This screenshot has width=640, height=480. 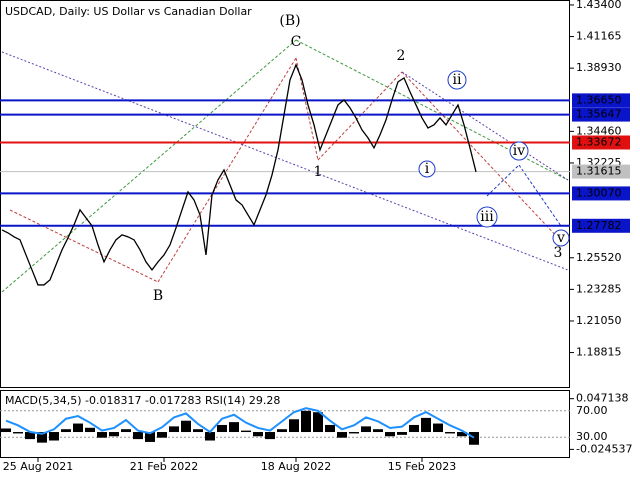 I want to click on level-label: 1.36650, so click(x=599, y=99).